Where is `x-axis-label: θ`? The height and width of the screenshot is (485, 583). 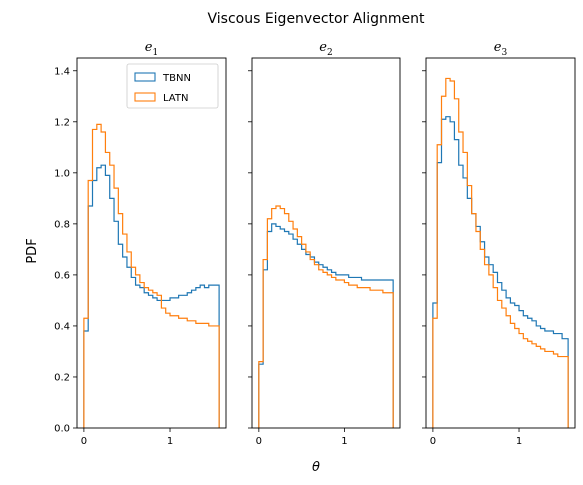
x-axis-label: θ is located at coordinates (316, 467).